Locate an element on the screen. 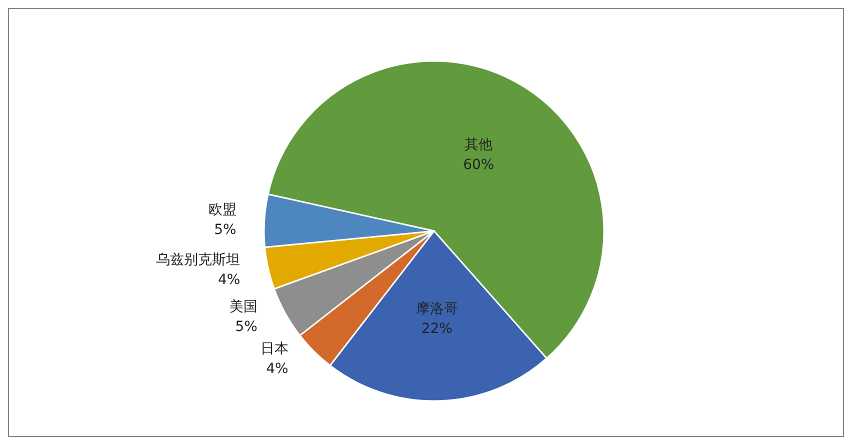 The height and width of the screenshot is (445, 852). data-label: 22% is located at coordinates (436, 328).